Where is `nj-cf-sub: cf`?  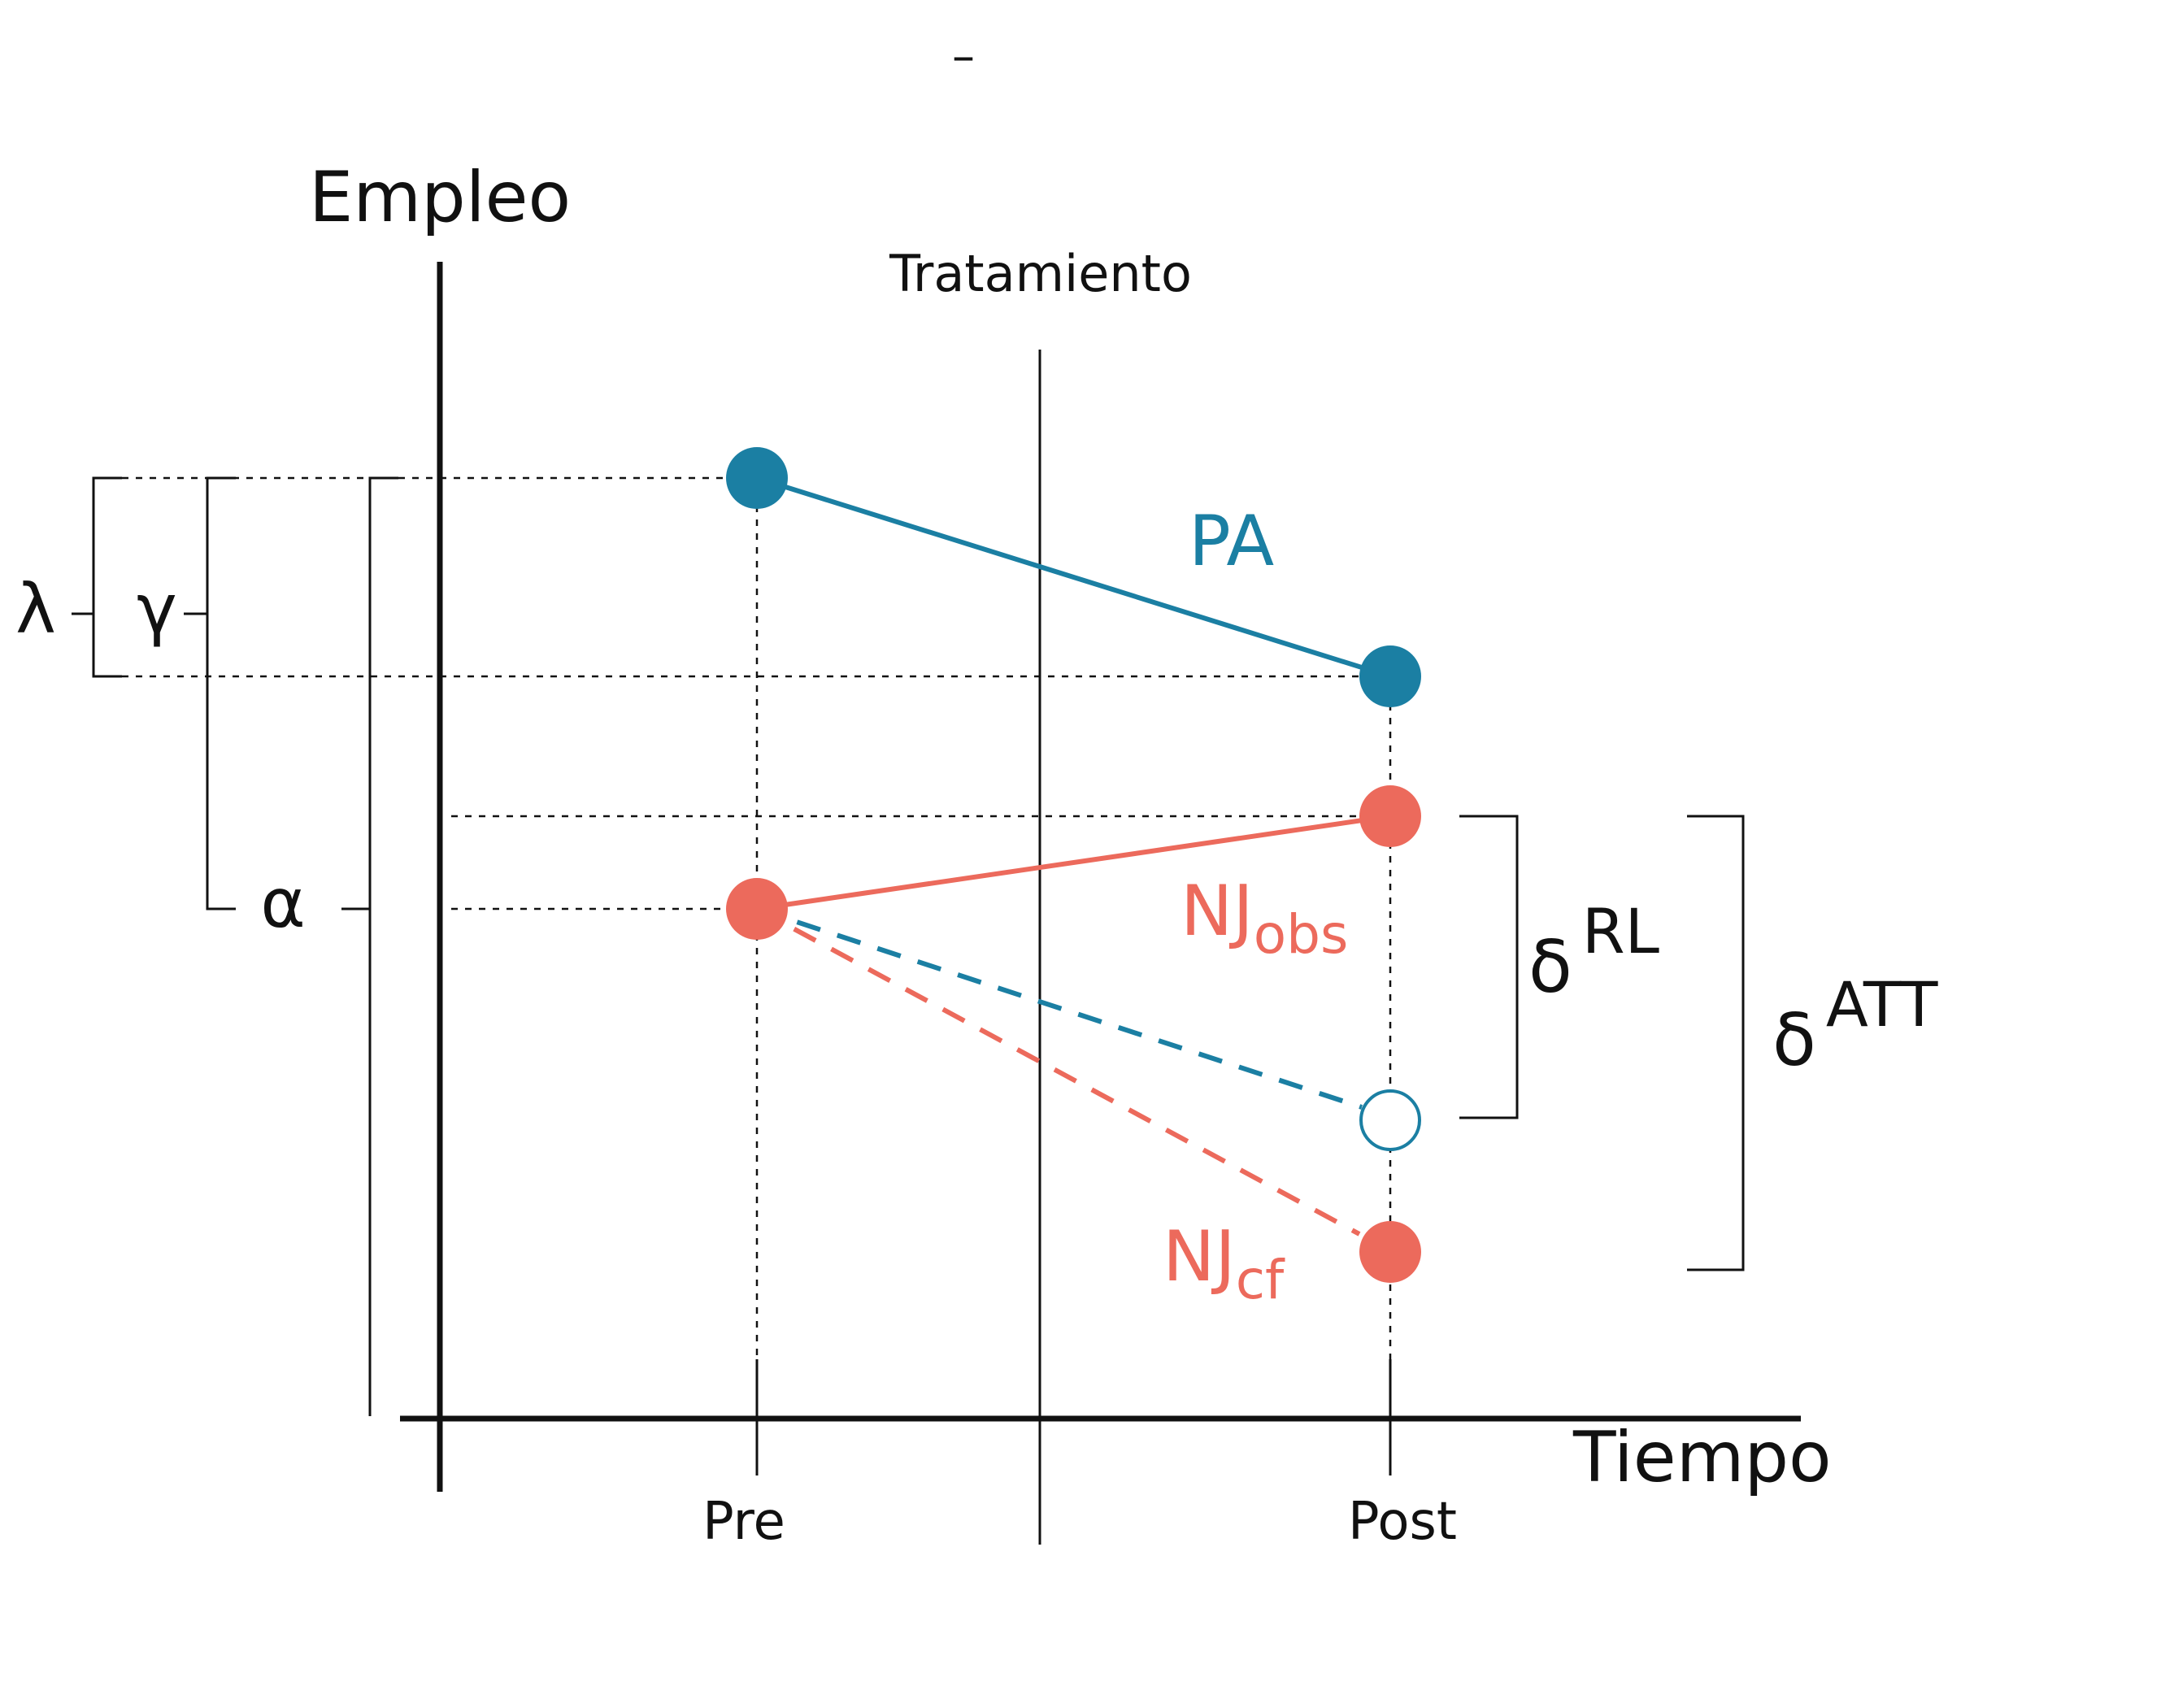 nj-cf-sub: cf is located at coordinates (1260, 1280).